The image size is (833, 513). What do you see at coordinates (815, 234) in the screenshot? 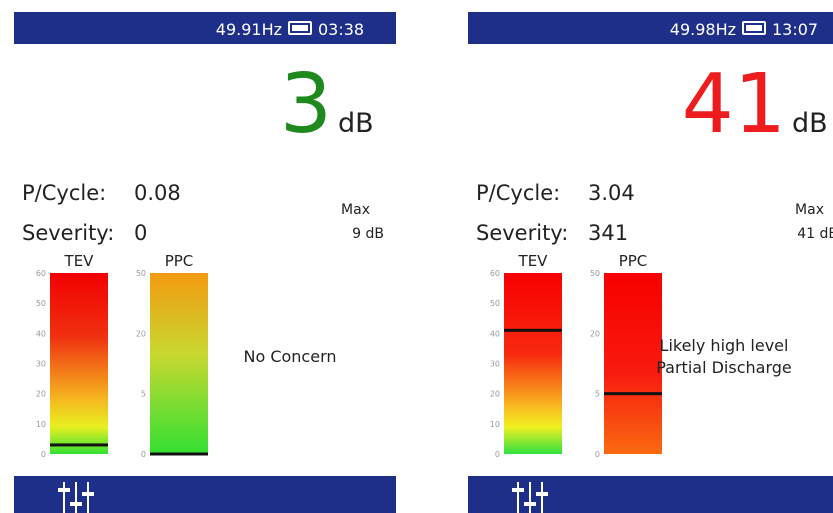
I see `max-value: 41 dB` at bounding box center [815, 234].